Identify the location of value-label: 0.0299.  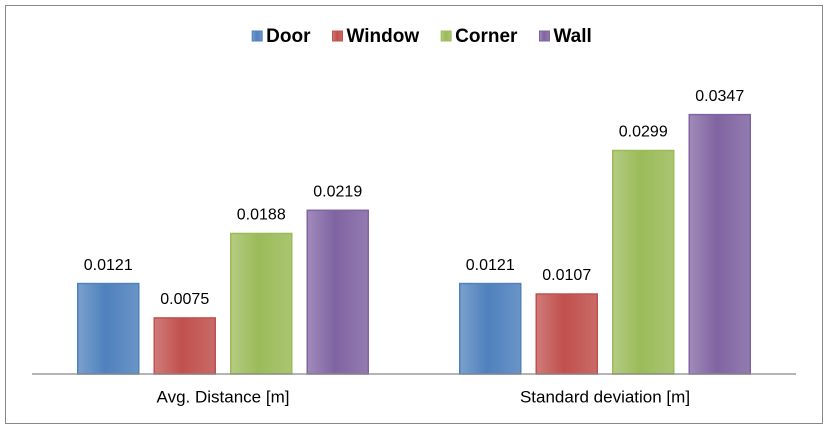
(643, 132).